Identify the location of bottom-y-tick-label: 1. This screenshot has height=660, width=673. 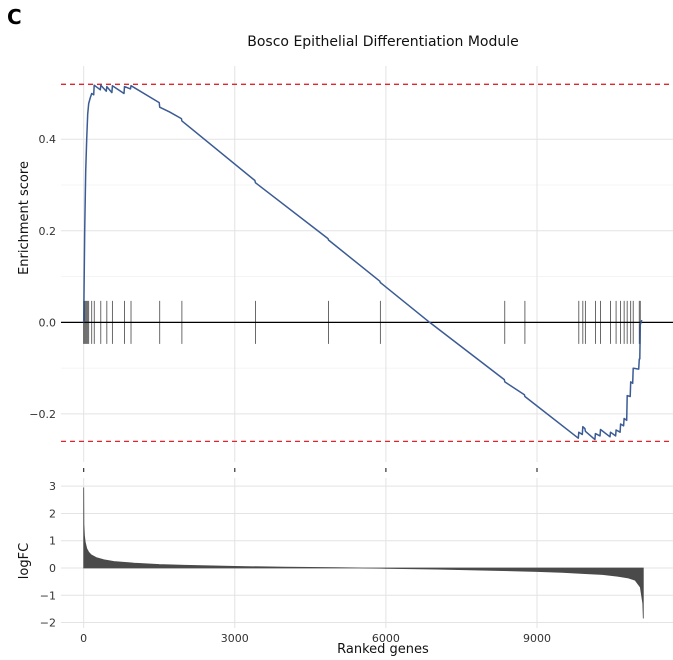
(52, 541).